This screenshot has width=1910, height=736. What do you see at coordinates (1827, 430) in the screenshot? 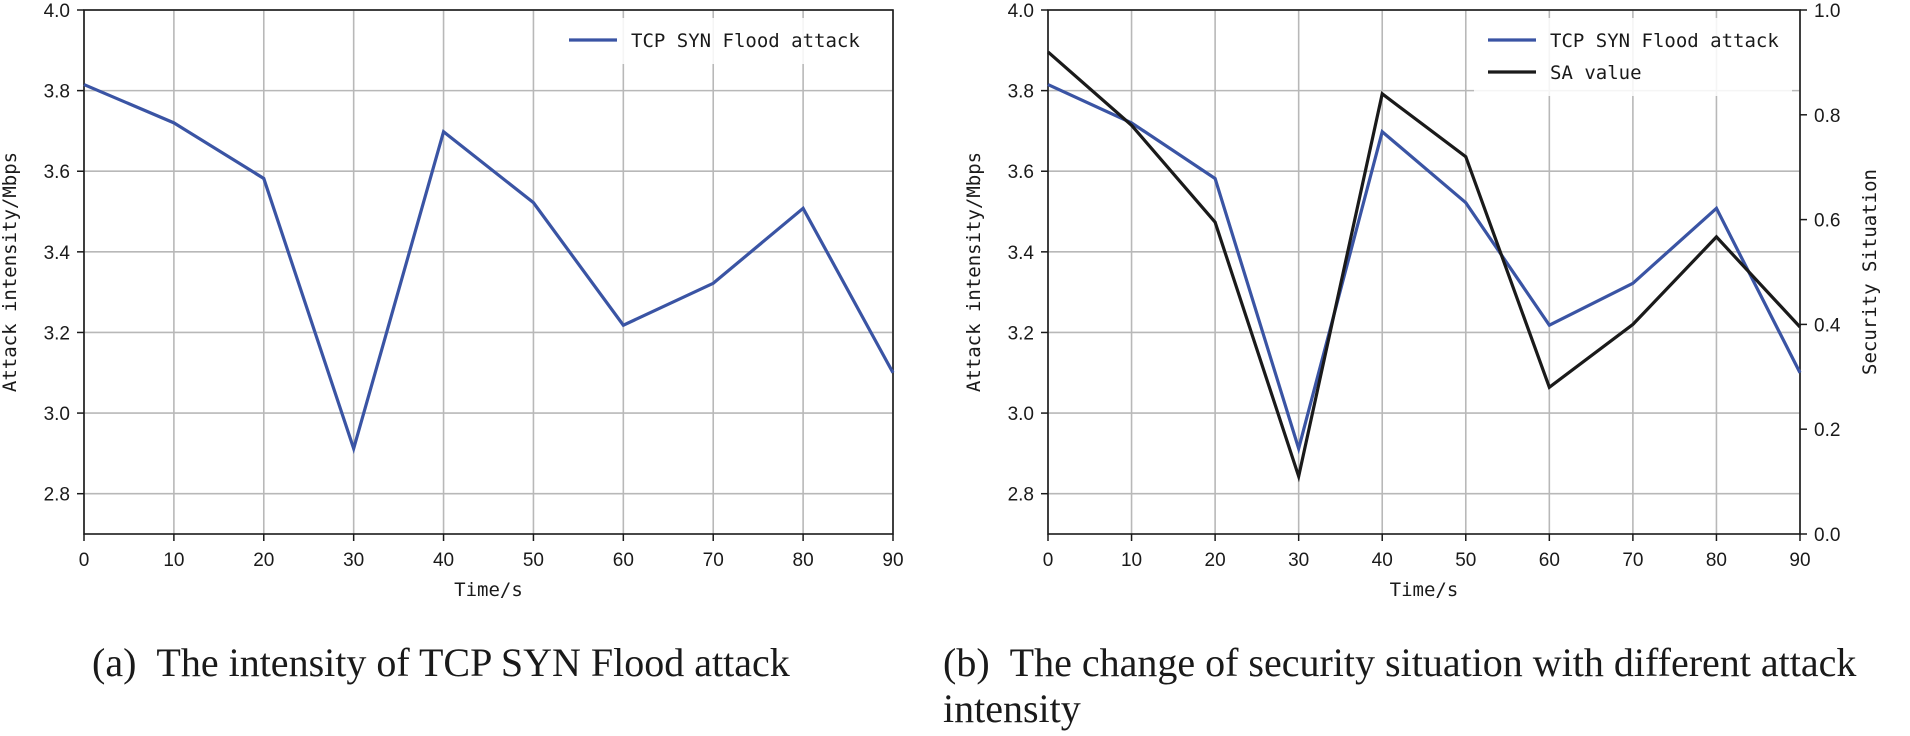
I see `y-right-tick-label: 0.2` at bounding box center [1827, 430].